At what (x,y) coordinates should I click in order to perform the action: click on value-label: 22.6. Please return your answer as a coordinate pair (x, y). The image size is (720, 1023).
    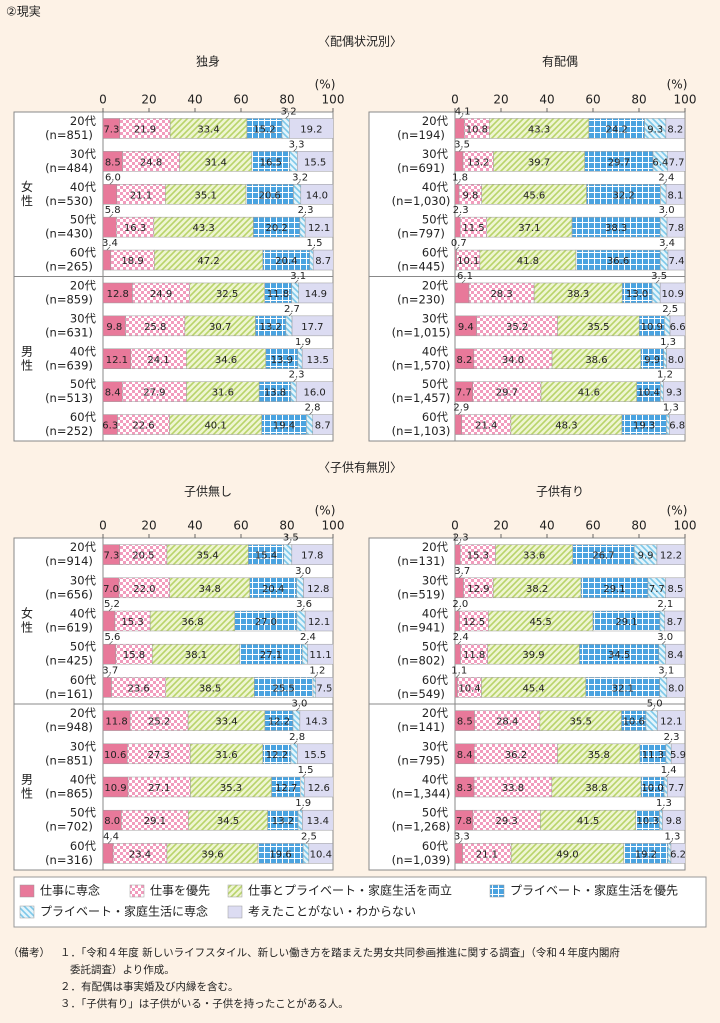
    Looking at the image, I should click on (143, 426).